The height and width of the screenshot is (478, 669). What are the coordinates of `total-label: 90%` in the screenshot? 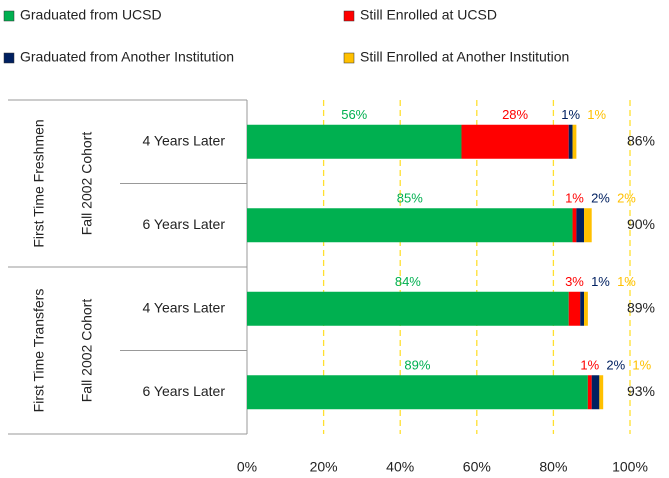 It's located at (641, 224).